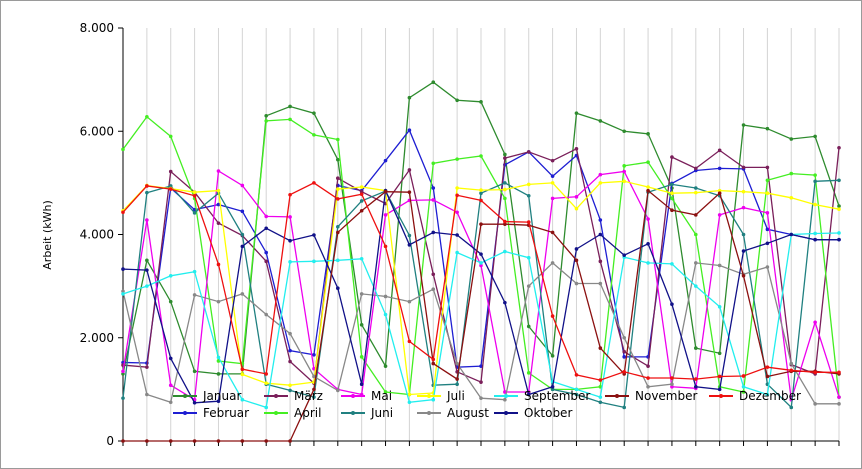 The width and height of the screenshot is (862, 469). What do you see at coordinates (381, 396) in the screenshot?
I see `legend-label: Mai` at bounding box center [381, 396].